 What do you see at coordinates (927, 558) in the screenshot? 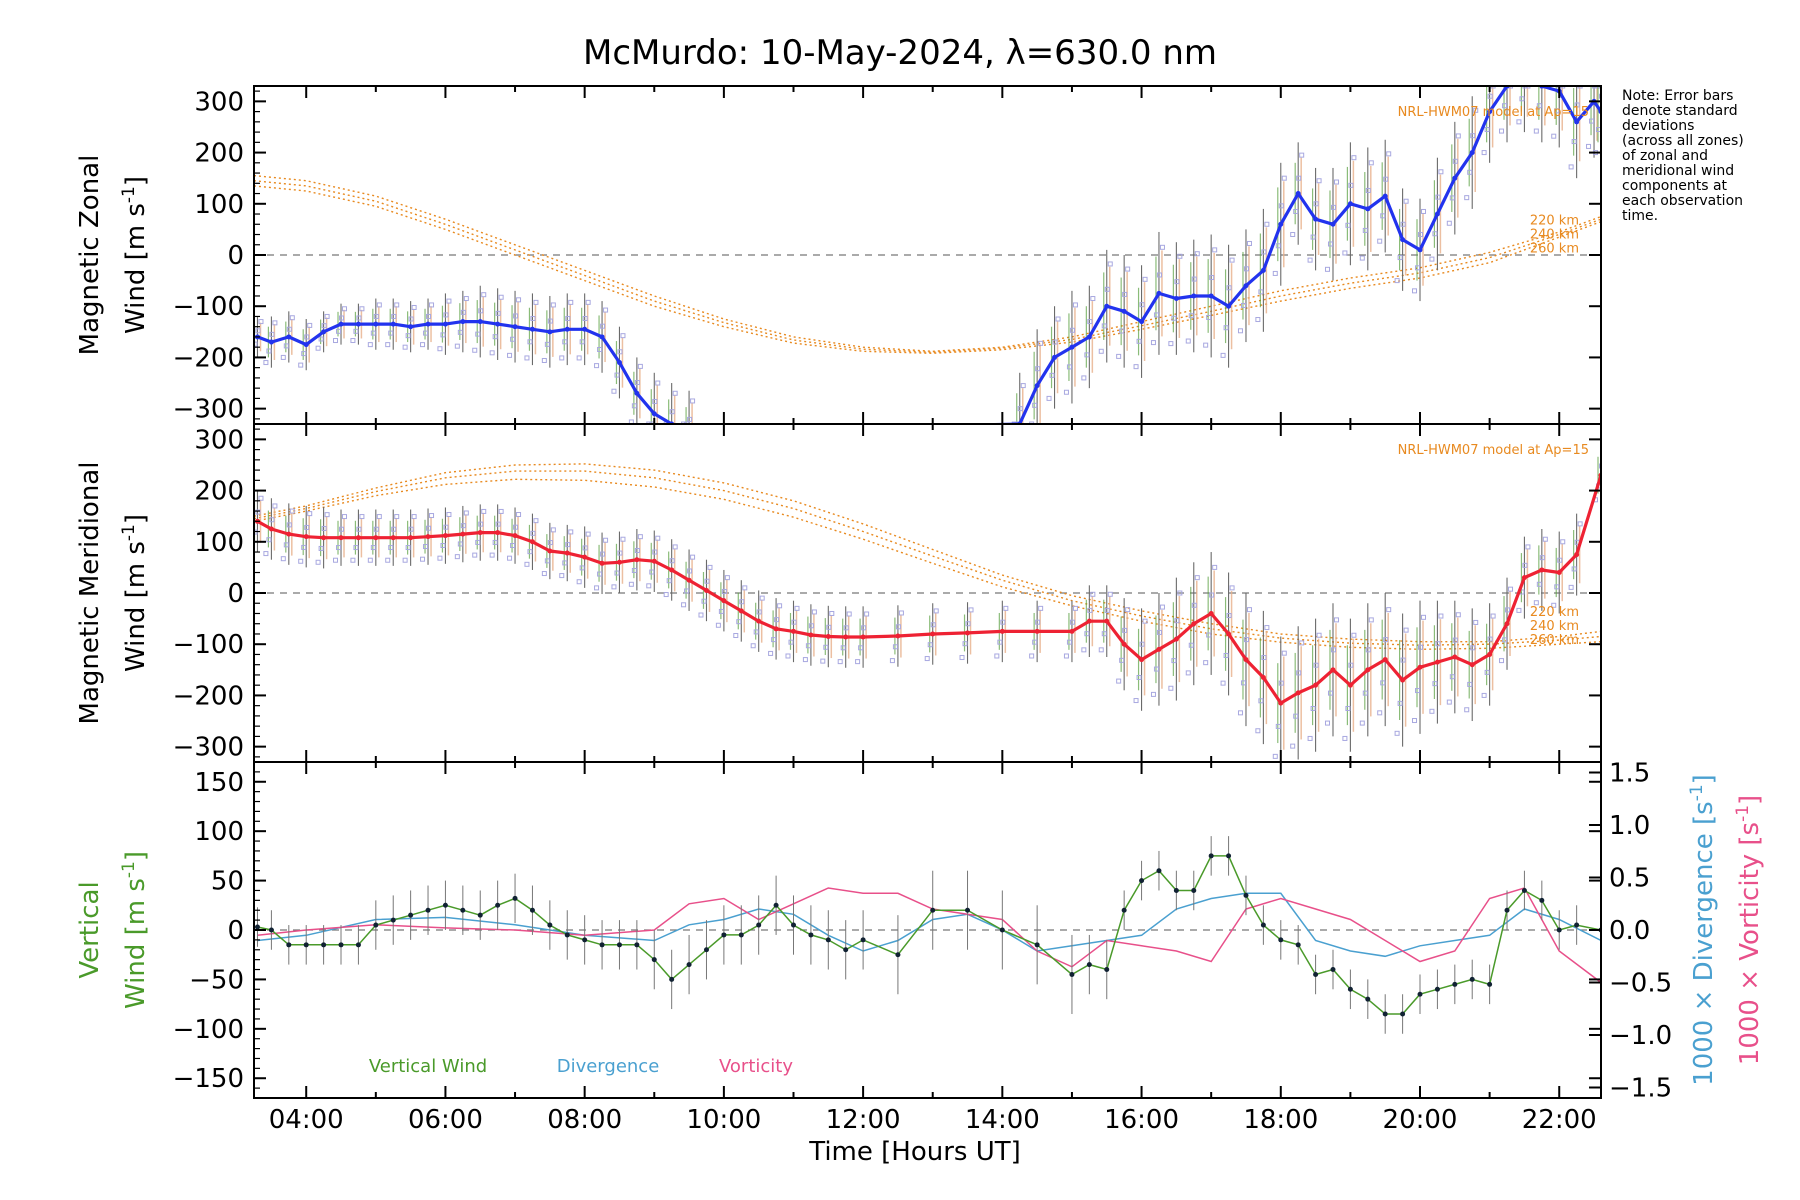
I see `model-curve` at bounding box center [927, 558].